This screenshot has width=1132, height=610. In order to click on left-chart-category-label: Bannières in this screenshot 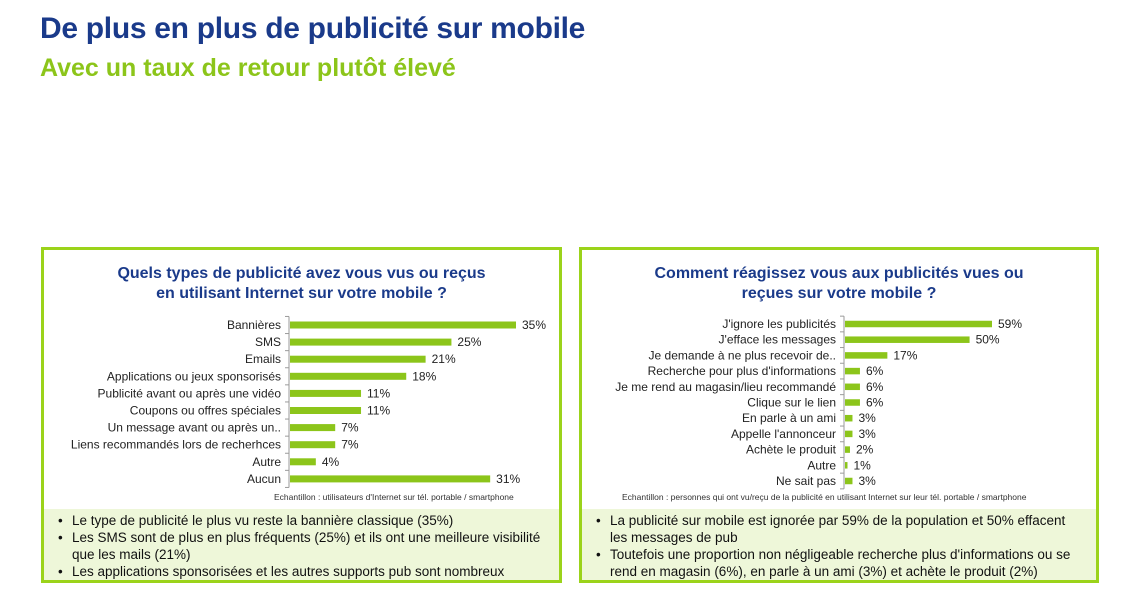, I will do `click(254, 325)`.